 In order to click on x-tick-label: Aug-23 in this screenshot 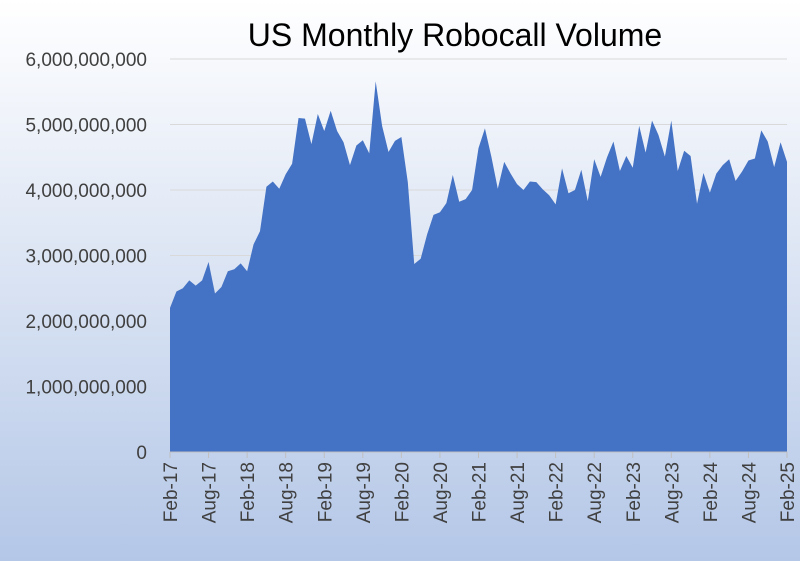, I will do `click(672, 492)`.